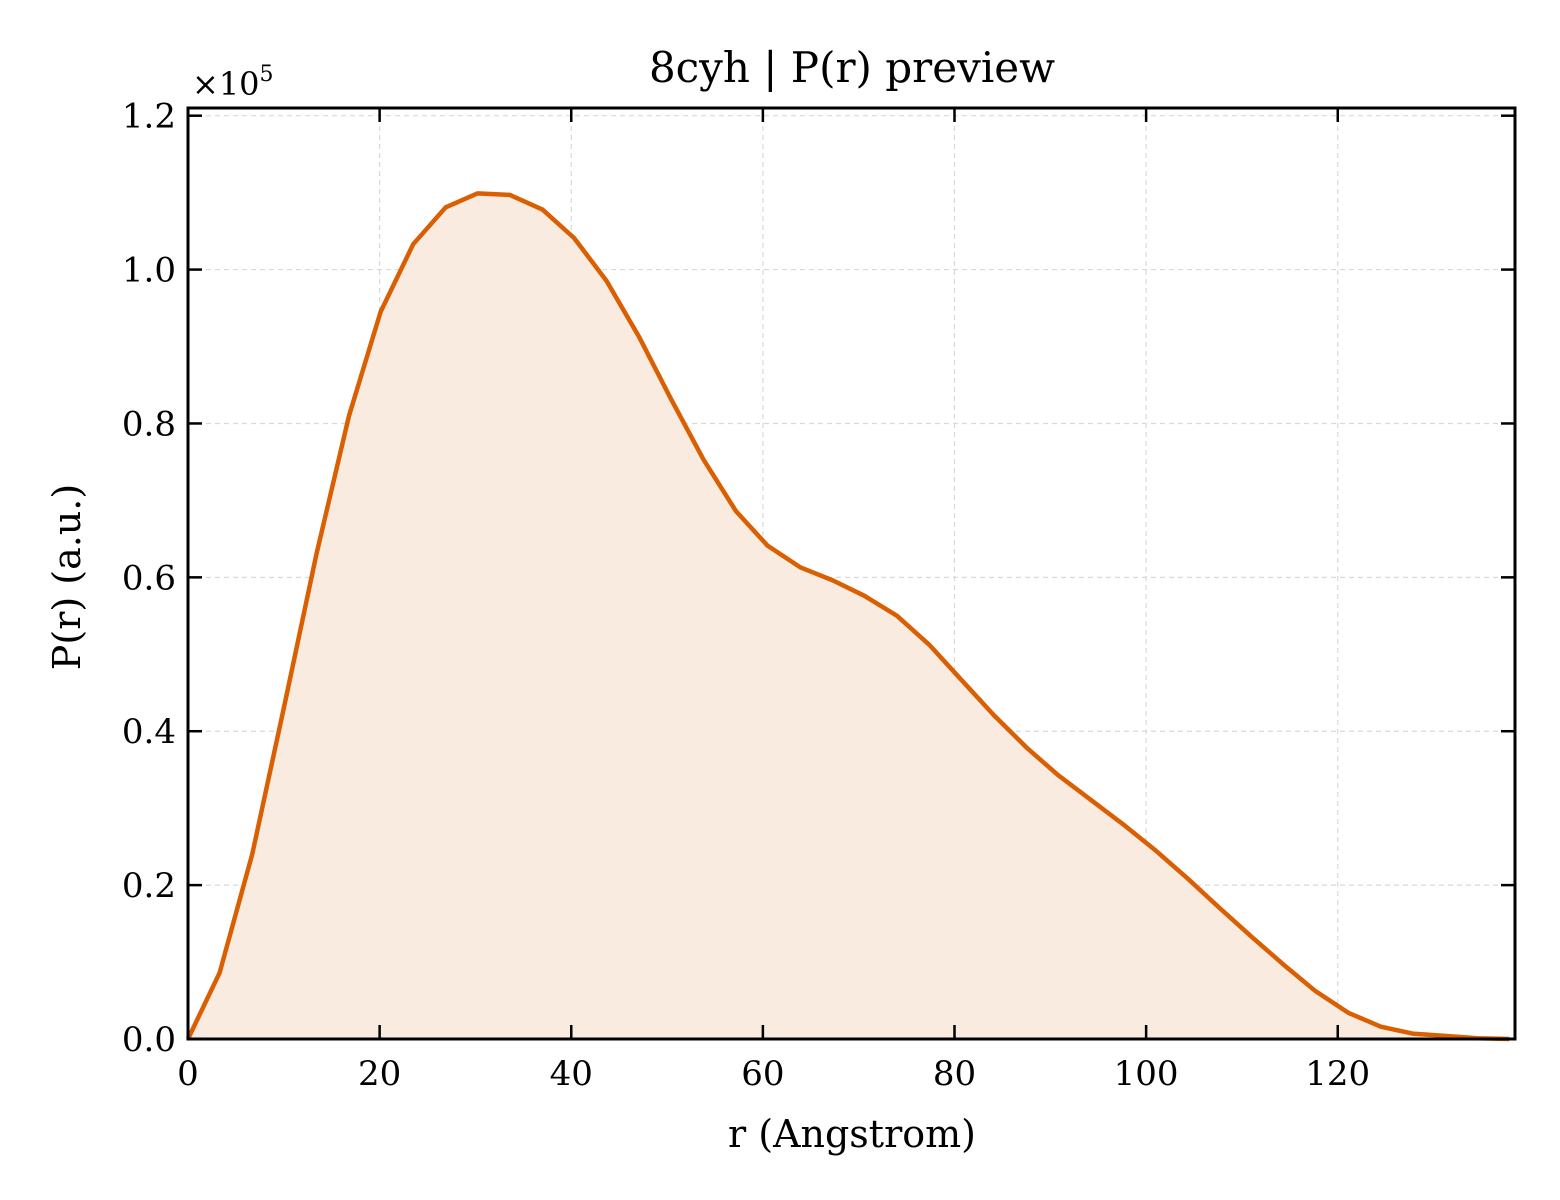 The image size is (1560, 1200). What do you see at coordinates (852, 67) in the screenshot?
I see `chart-title: 8cyh | P(r) preview` at bounding box center [852, 67].